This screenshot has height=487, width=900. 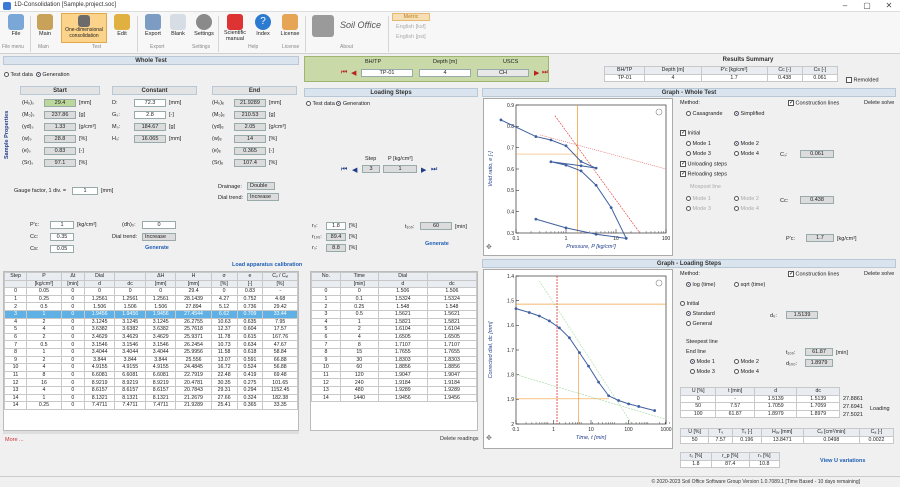 What do you see at coordinates (359, 398) in the screenshot?
I see `table-cell: 1440` at bounding box center [359, 398].